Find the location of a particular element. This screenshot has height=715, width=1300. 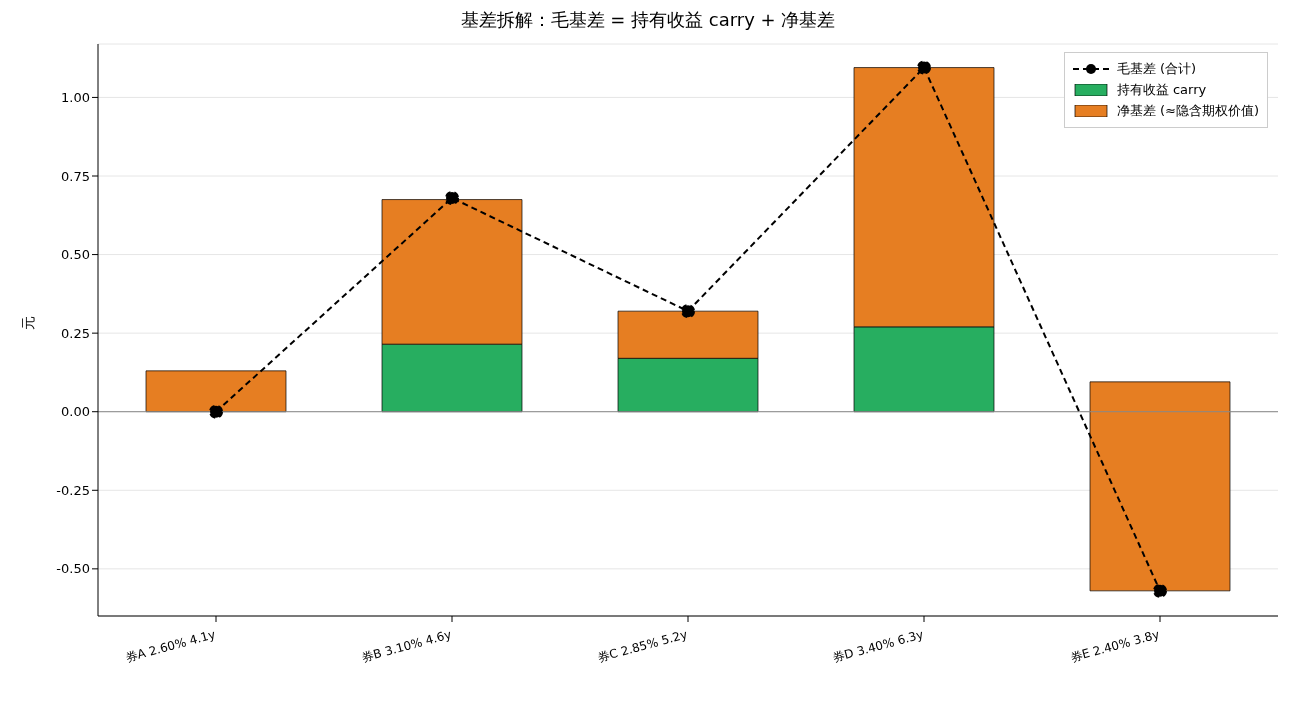

legend-label: 净基差 (≈隐含期权价值) is located at coordinates (1187, 111).